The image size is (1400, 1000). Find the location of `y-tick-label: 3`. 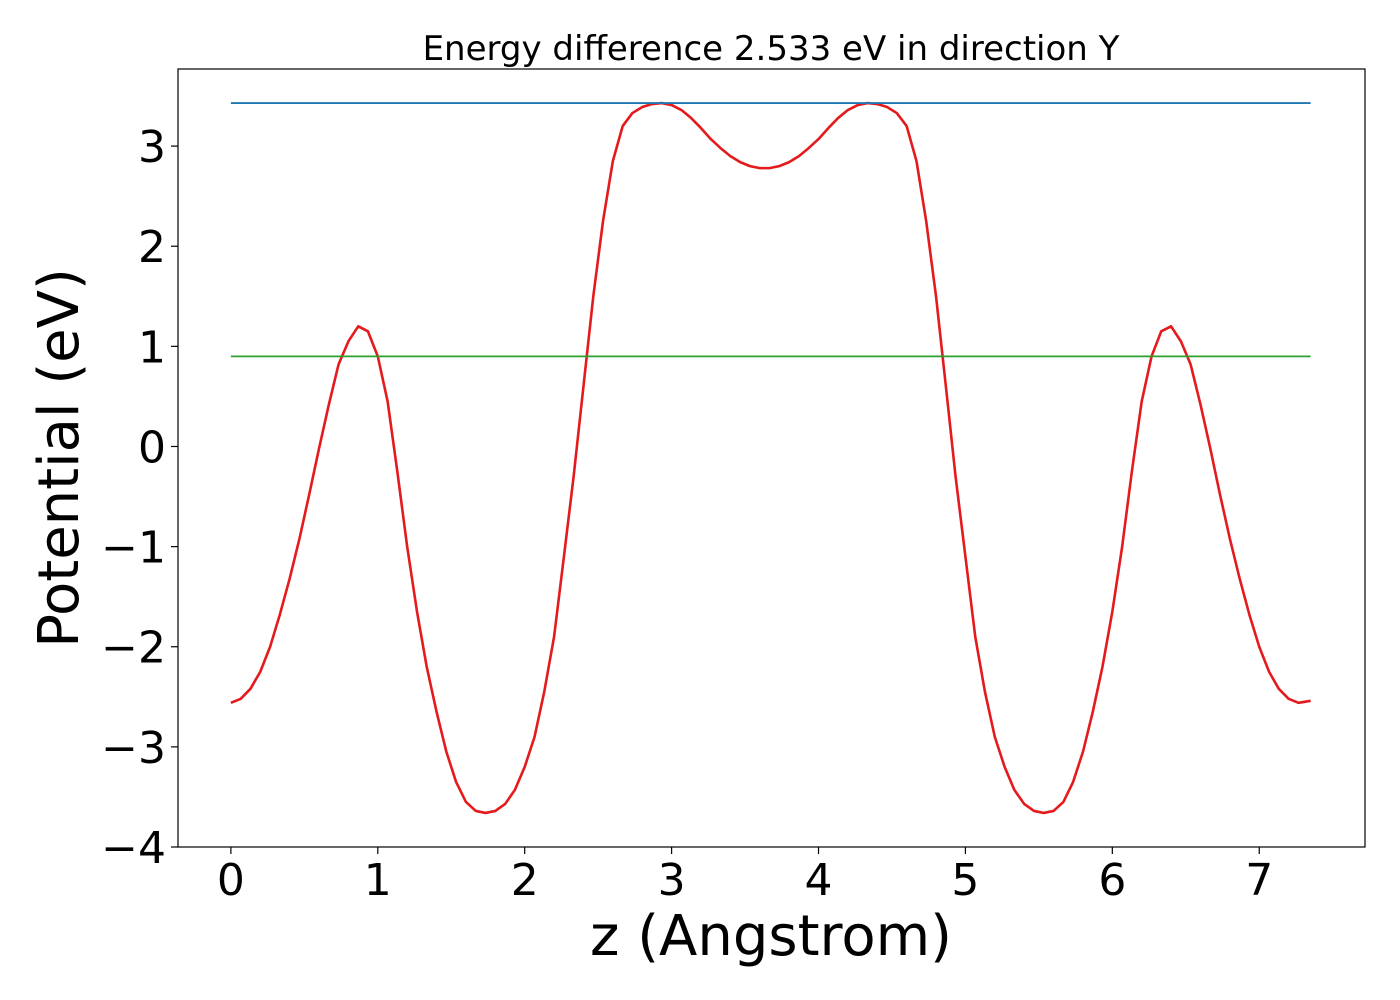

y-tick-label: 3 is located at coordinates (152, 147).